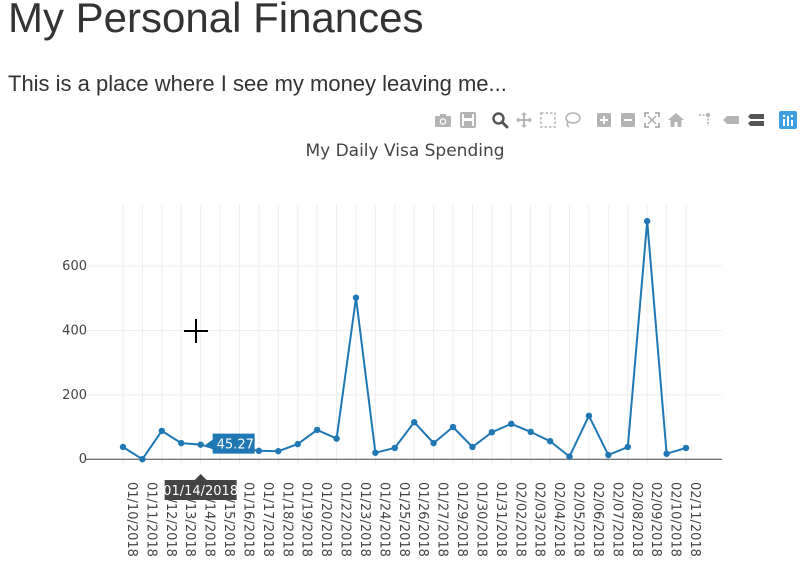 This screenshot has width=805, height=570. I want to click on x-tick-label: 02/07/2018, so click(616, 519).